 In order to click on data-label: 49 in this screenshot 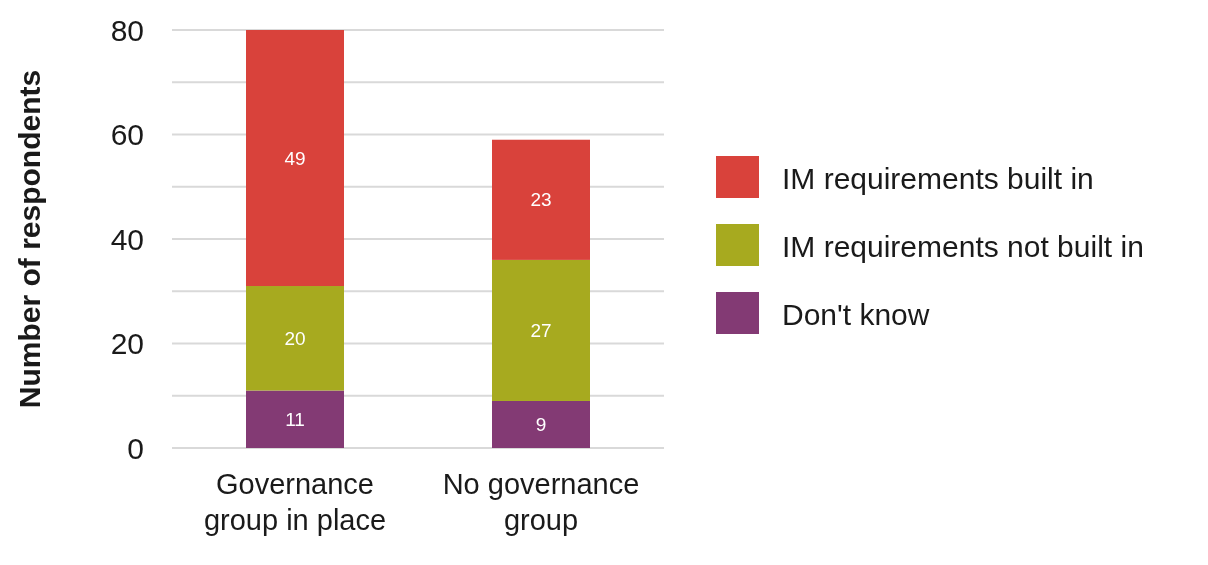, I will do `click(295, 158)`.